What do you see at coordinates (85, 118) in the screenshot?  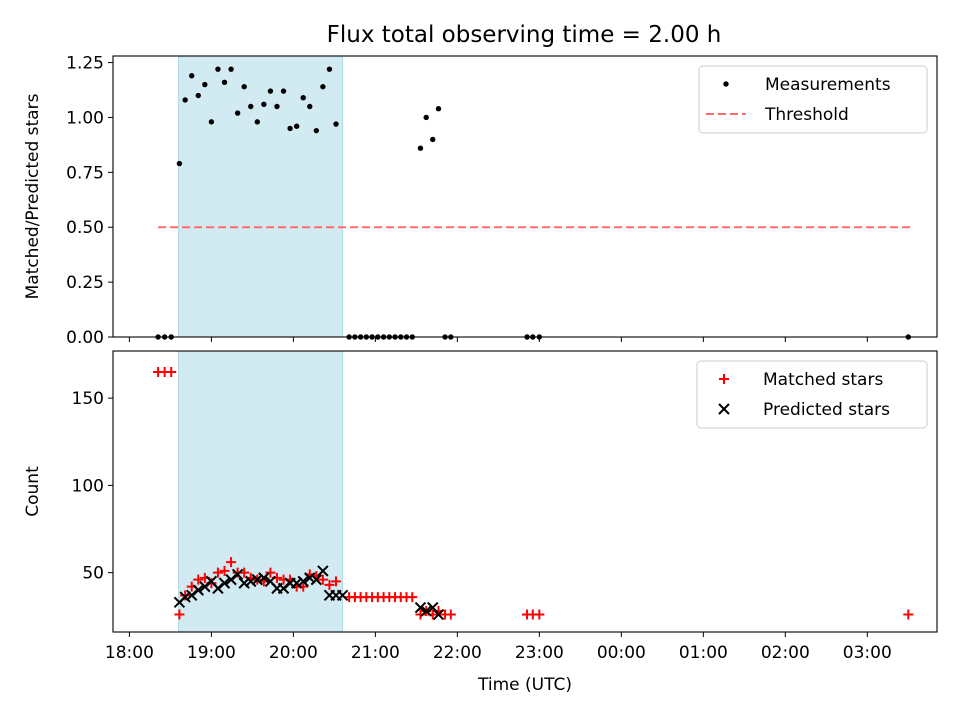 I see `y-tick-label: 1.00` at bounding box center [85, 118].